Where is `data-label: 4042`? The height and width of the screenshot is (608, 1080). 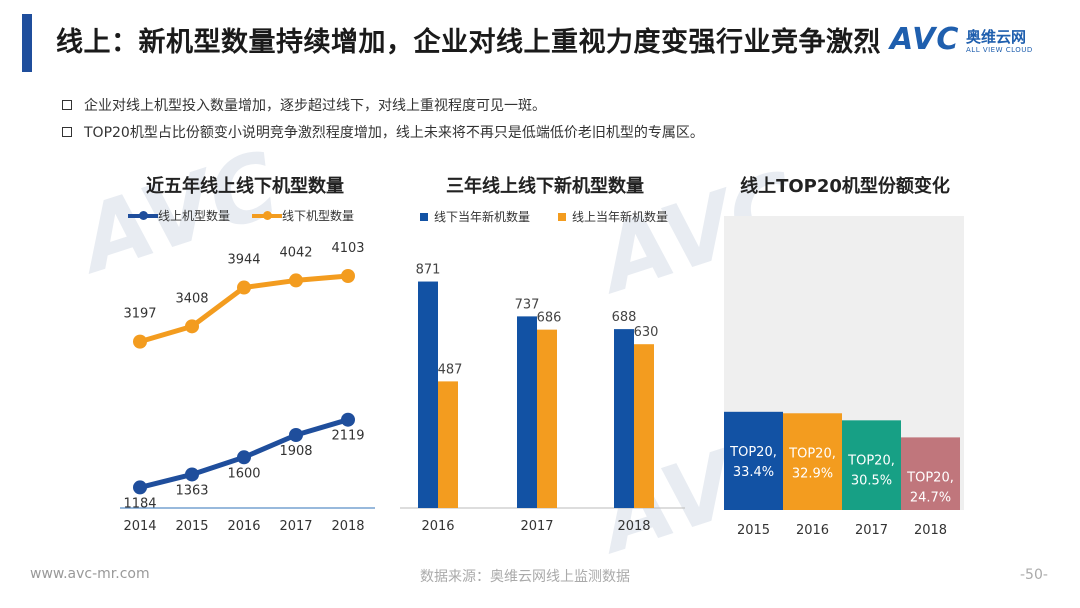 data-label: 4042 is located at coordinates (295, 252).